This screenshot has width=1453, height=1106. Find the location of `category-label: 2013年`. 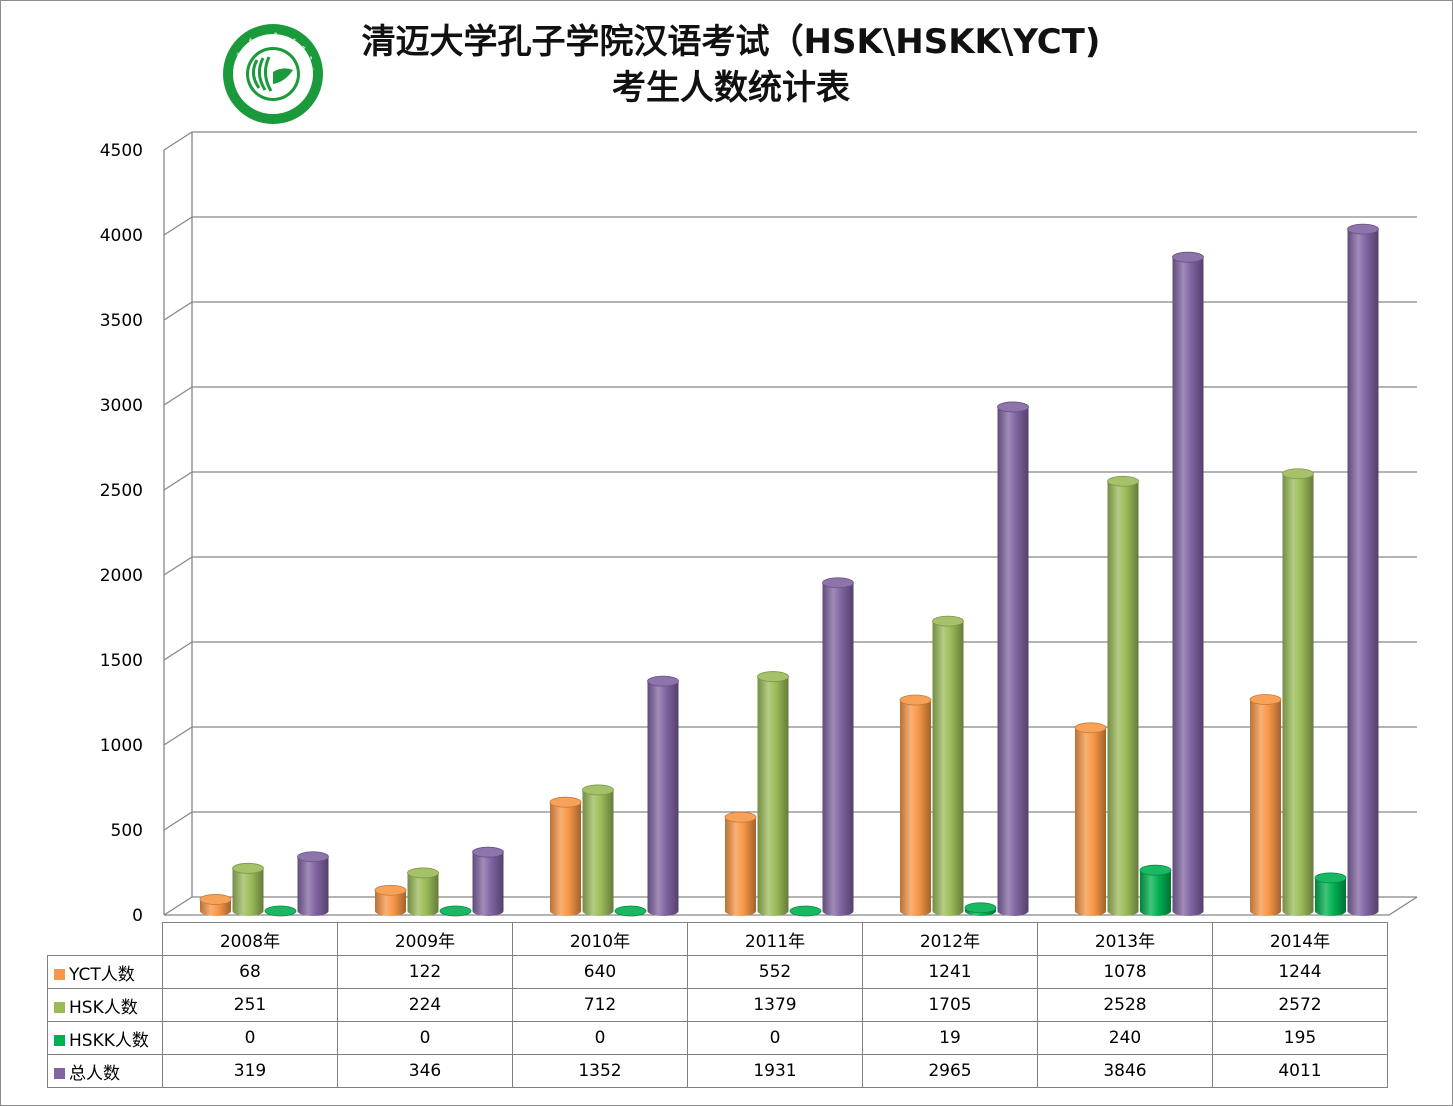

category-label: 2013年 is located at coordinates (1125, 939).